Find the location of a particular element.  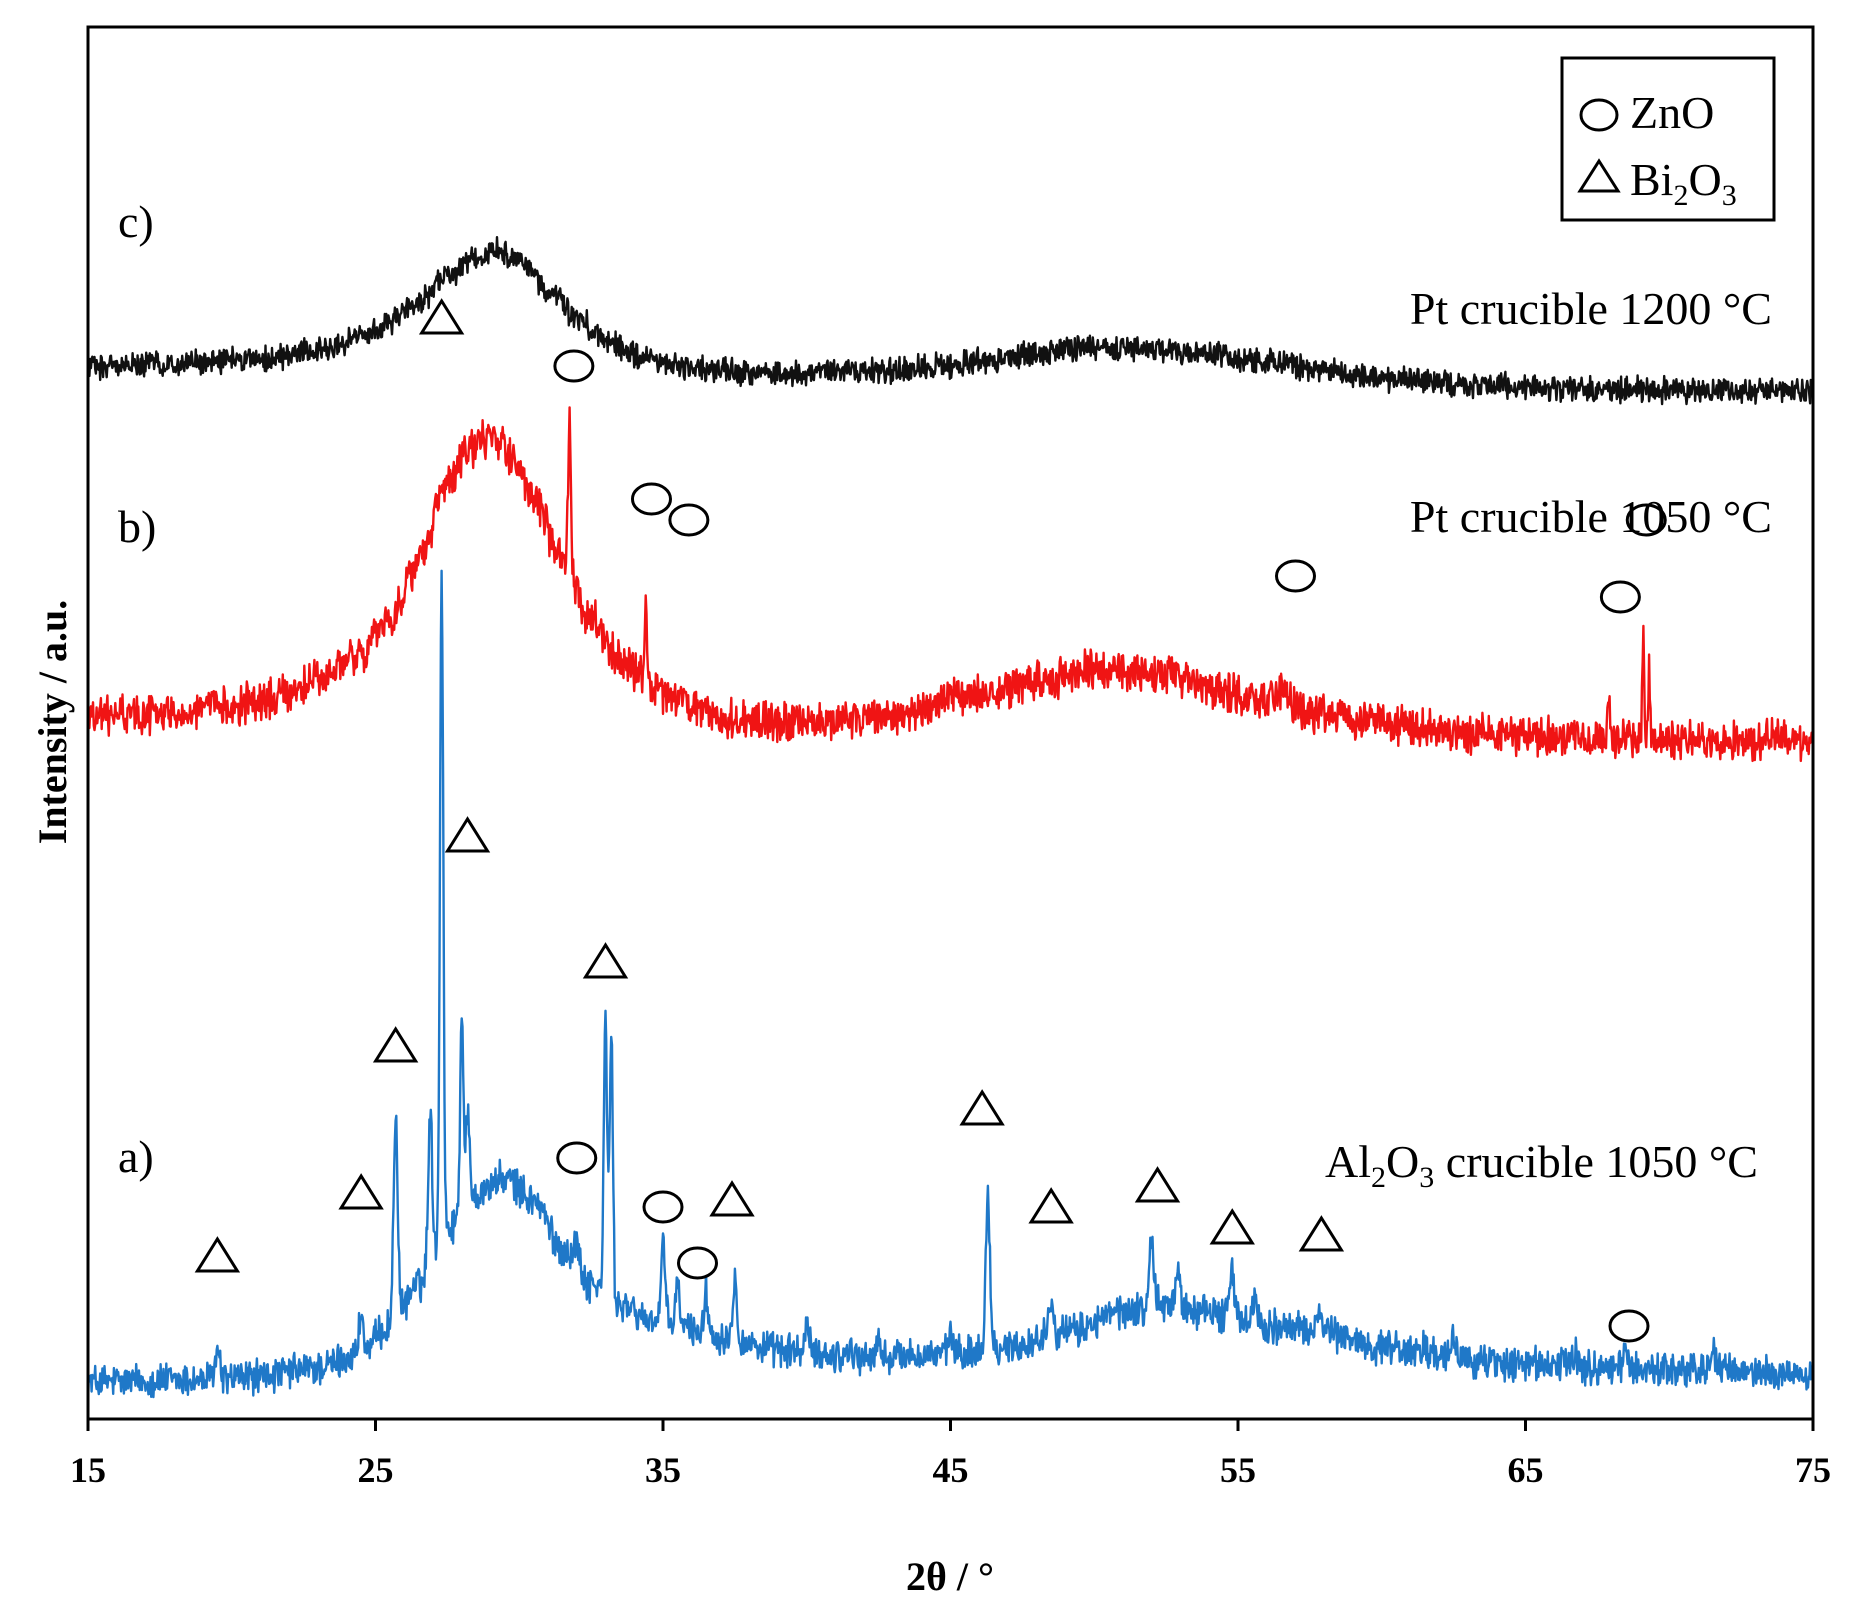

series-a-label: Al2O3 crucible 1050 °C is located at coordinates (1541, 1165).